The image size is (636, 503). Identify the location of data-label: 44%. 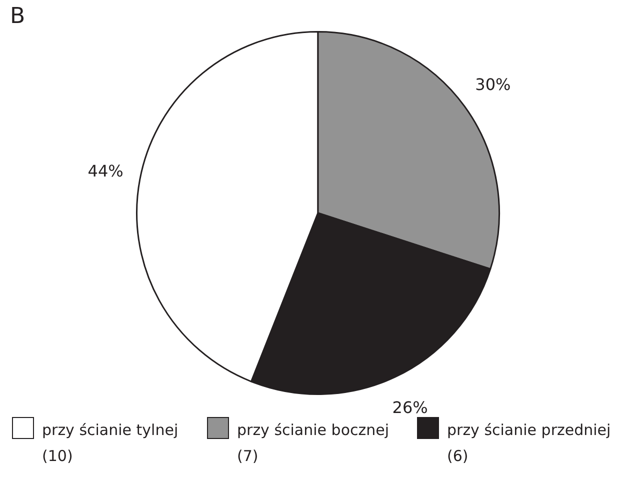
(106, 171).